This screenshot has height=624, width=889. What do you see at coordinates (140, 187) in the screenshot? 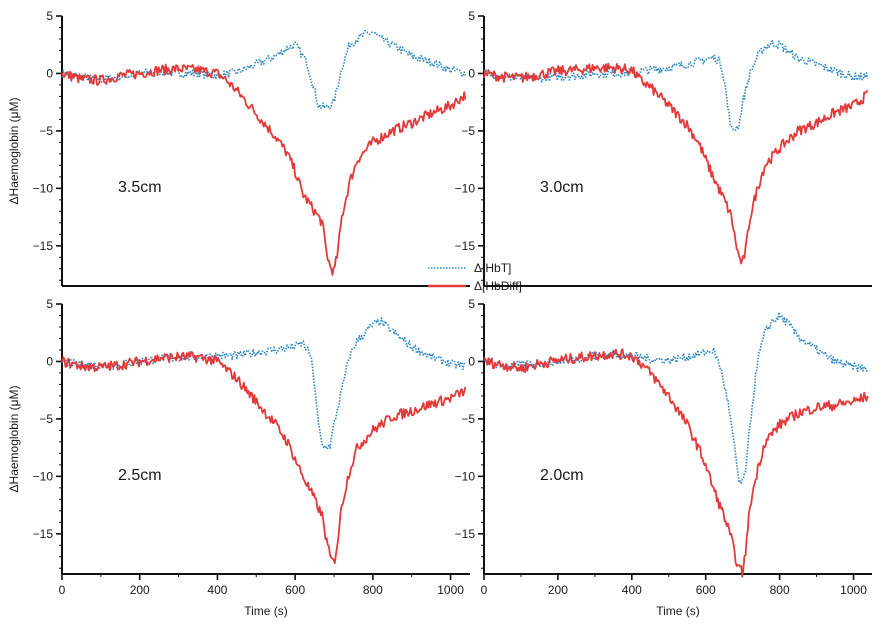
I see `panel-label: 3.5cm` at bounding box center [140, 187].